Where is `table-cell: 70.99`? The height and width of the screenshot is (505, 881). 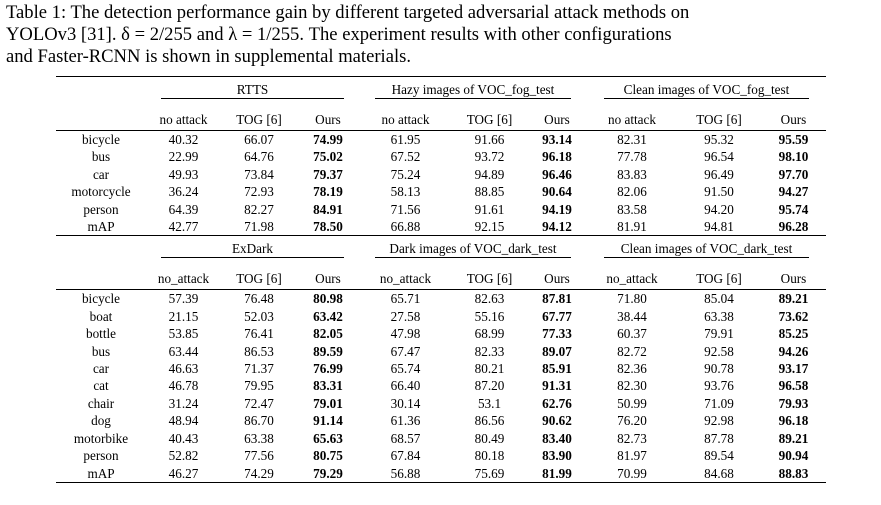
table-cell: 70.99 is located at coordinates (632, 473).